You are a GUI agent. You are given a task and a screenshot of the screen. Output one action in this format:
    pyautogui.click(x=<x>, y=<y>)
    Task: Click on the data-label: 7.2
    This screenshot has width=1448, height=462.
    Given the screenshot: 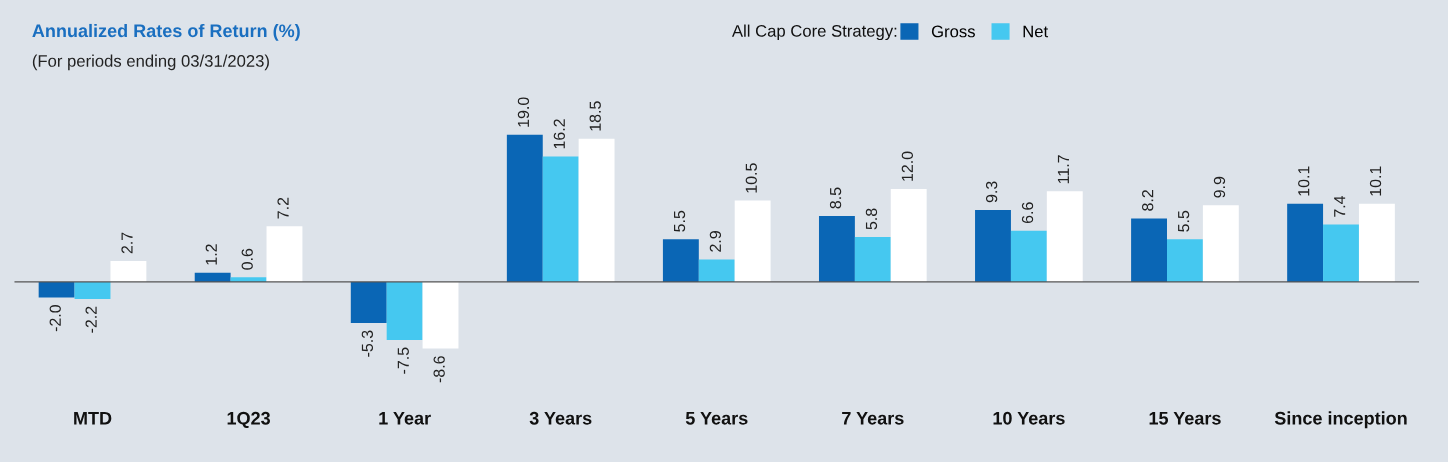 What is the action you would take?
    pyautogui.click(x=283, y=208)
    